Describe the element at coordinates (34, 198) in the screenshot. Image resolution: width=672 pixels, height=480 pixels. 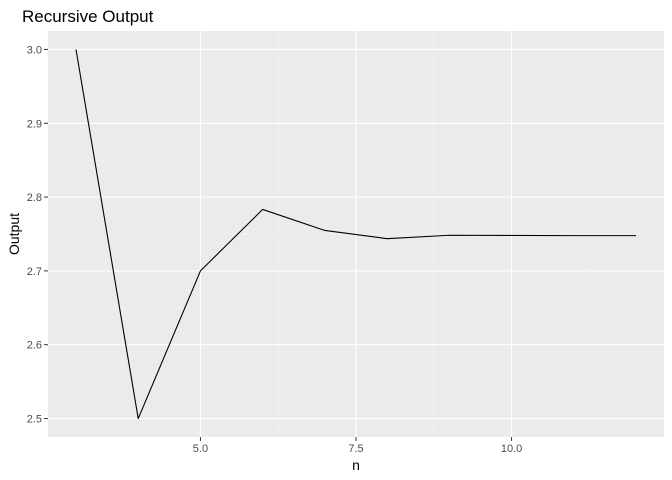
I see `y-tick-label: 2.8` at that location.